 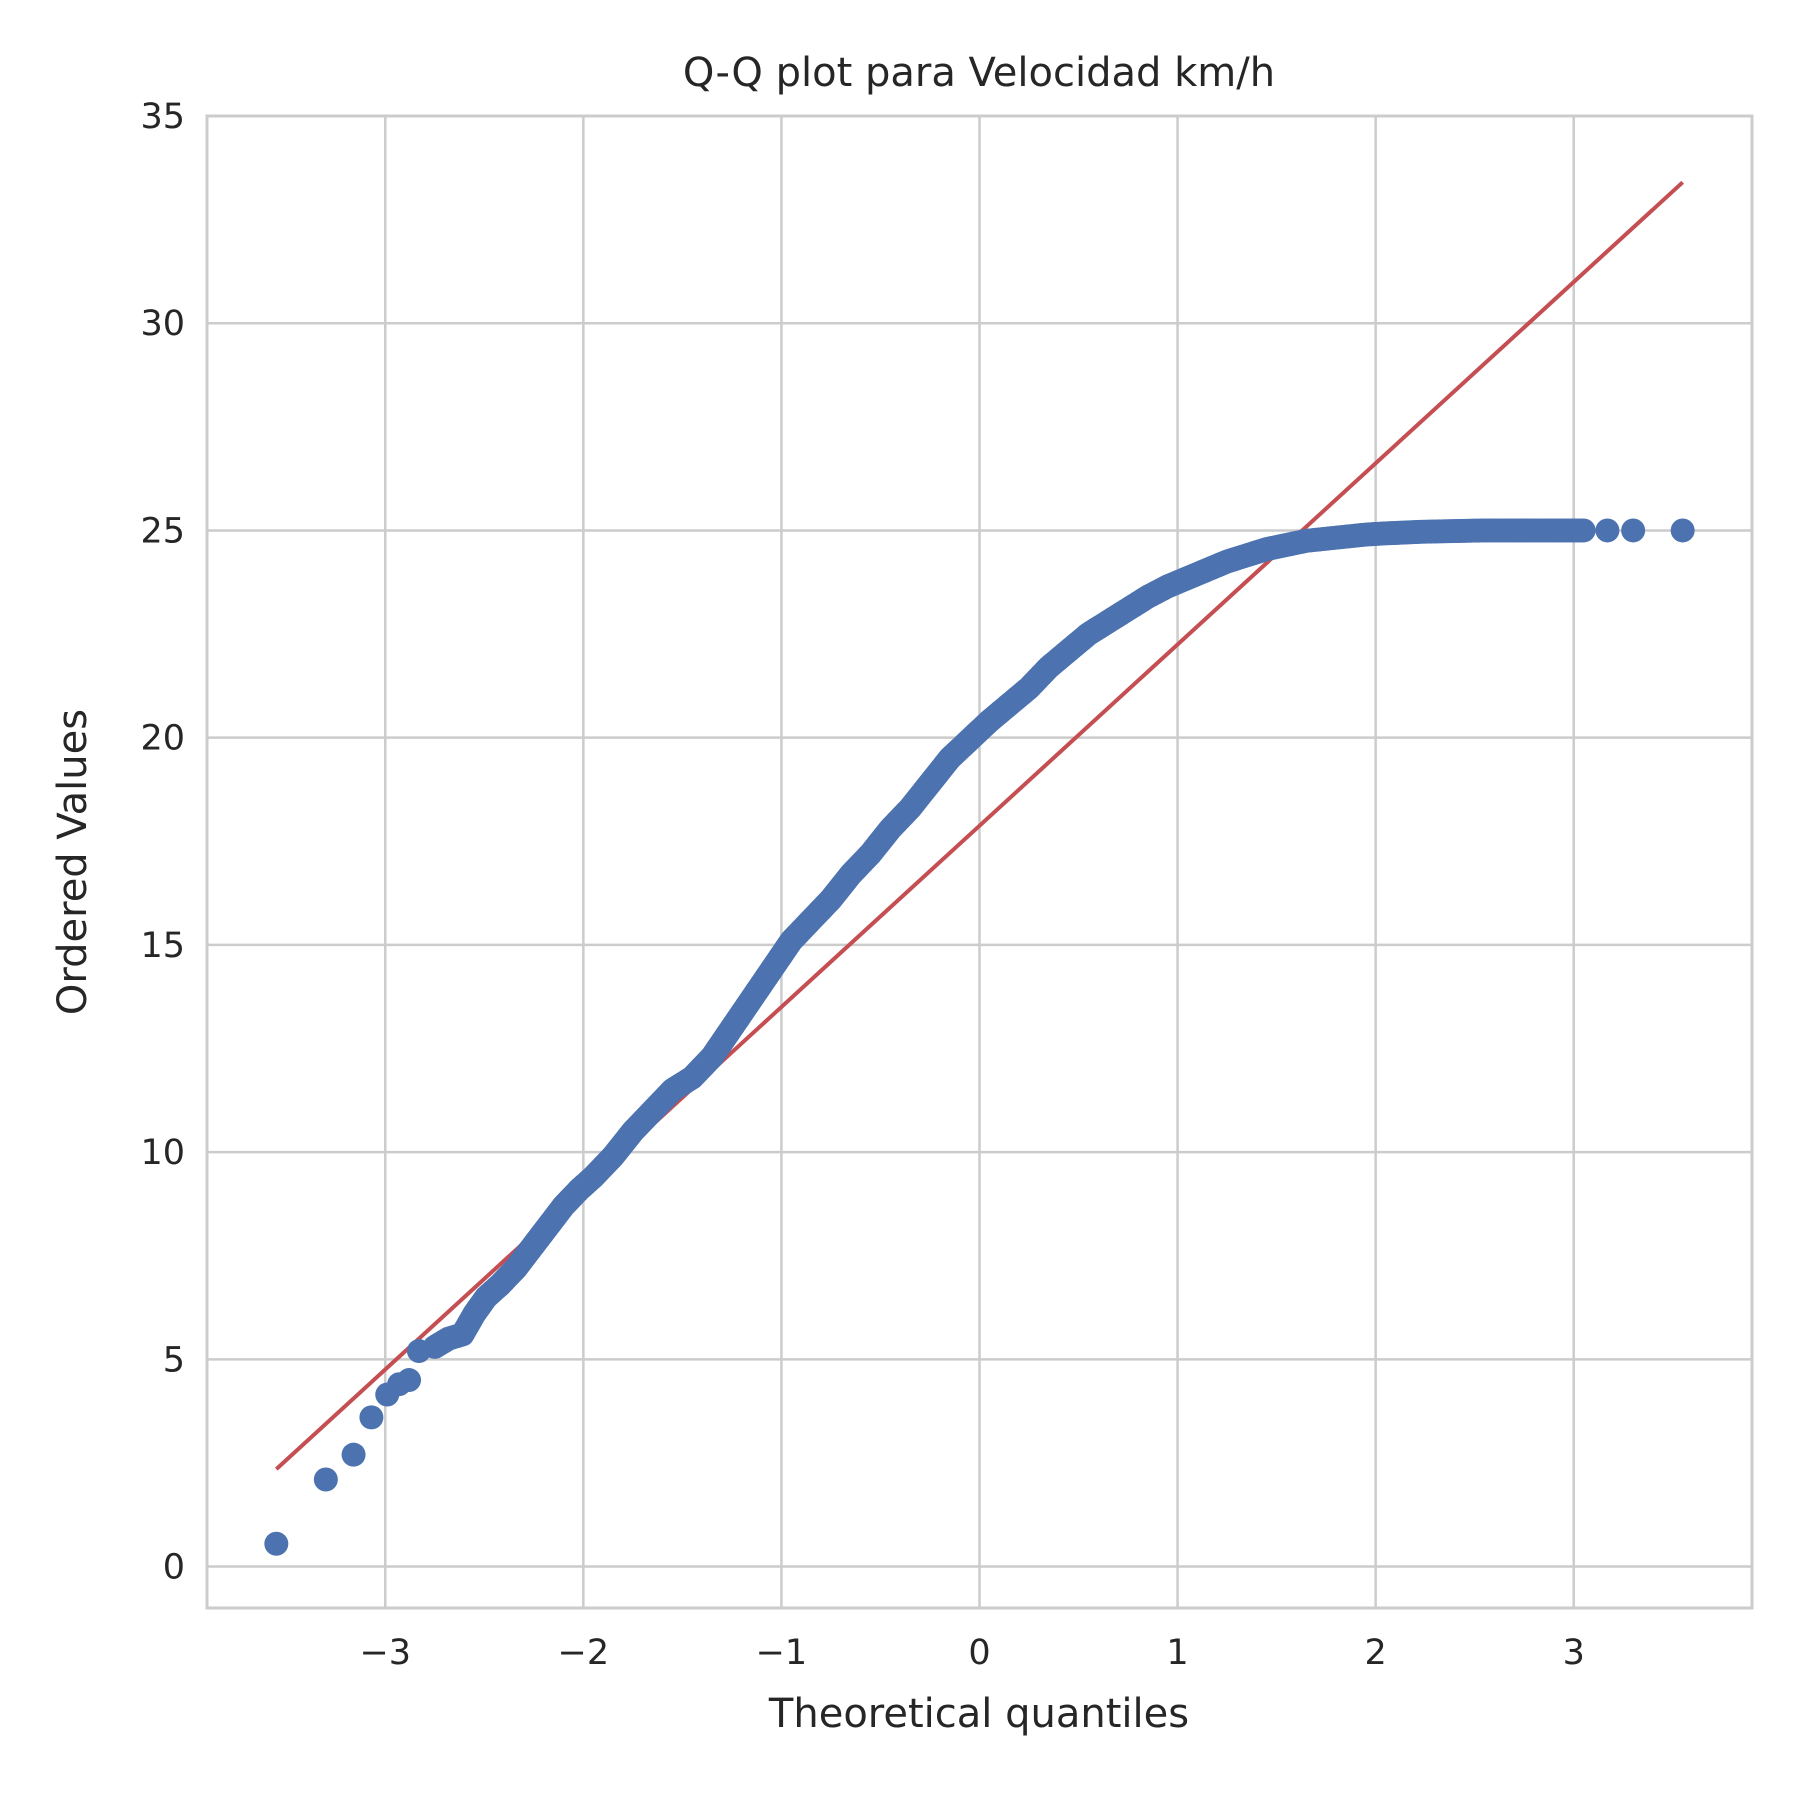 What do you see at coordinates (162, 1153) in the screenshot?
I see `y-tick-label: 10` at bounding box center [162, 1153].